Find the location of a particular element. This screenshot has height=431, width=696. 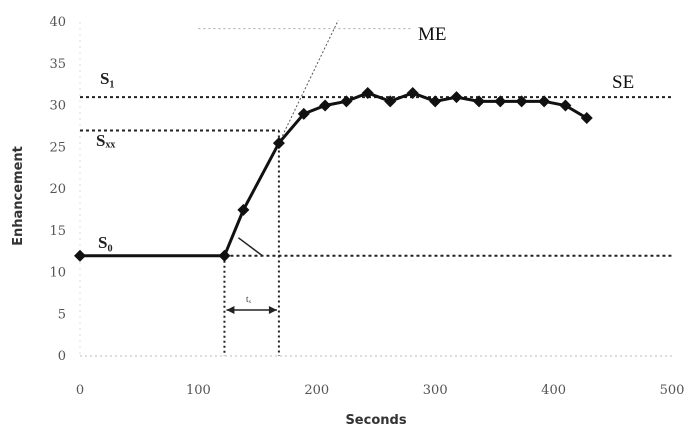

x-tick-labels: 0 100 200 300 400 500 is located at coordinates (380, 390).